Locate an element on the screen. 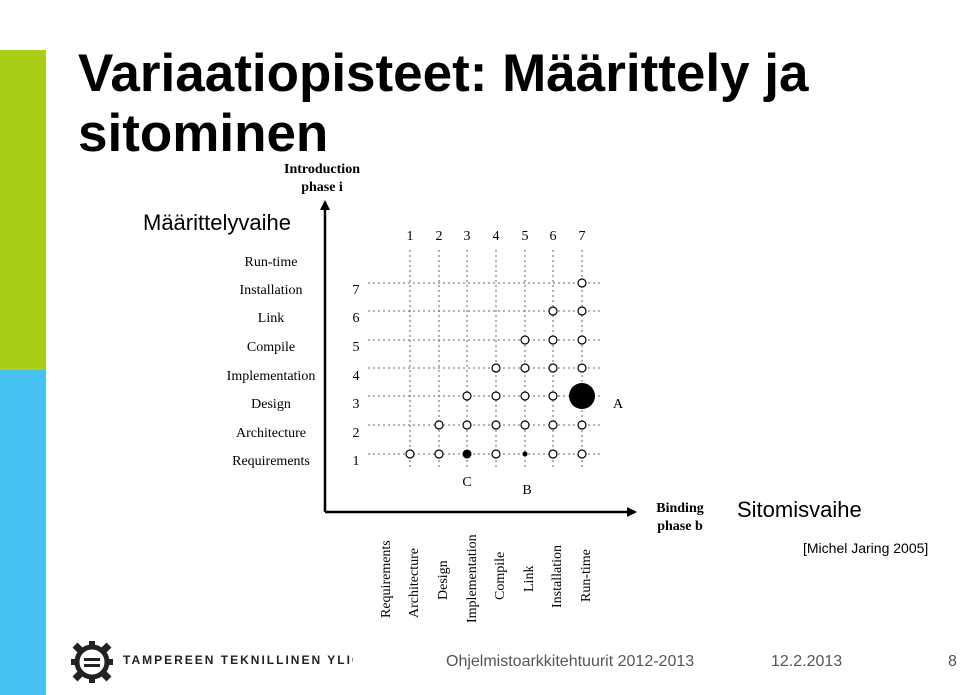 Image resolution: width=960 pixels, height=695 pixels. point-label-c: C is located at coordinates (466, 482).